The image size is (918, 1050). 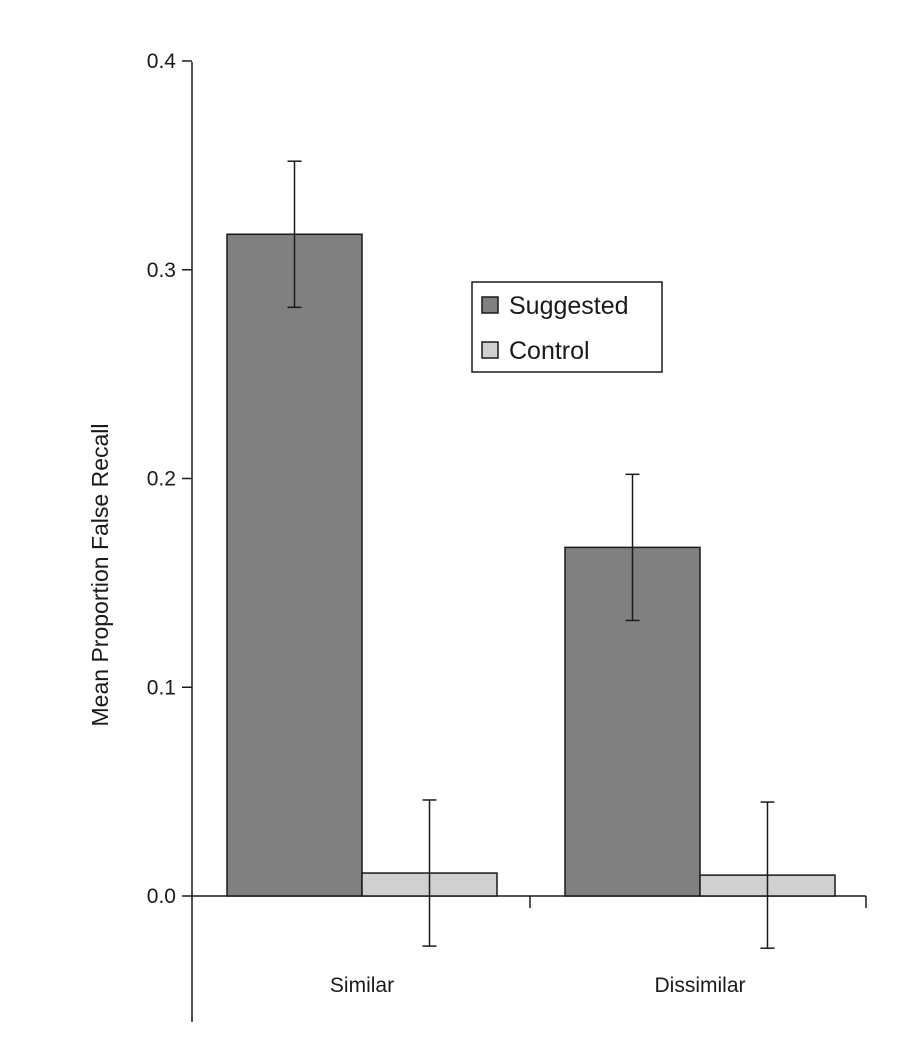 I want to click on x-axis-labels: Similar Dissimilar, so click(x=538, y=985).